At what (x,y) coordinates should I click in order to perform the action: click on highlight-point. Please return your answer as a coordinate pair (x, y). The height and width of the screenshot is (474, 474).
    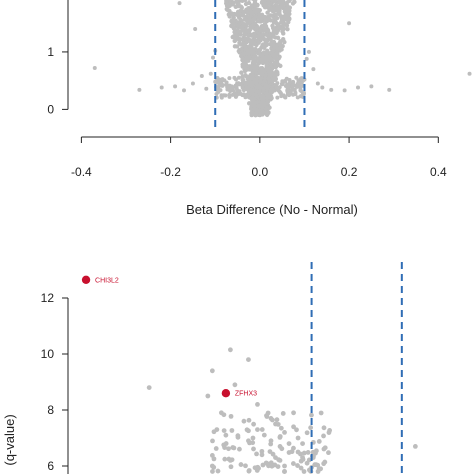
    Looking at the image, I should click on (86, 279).